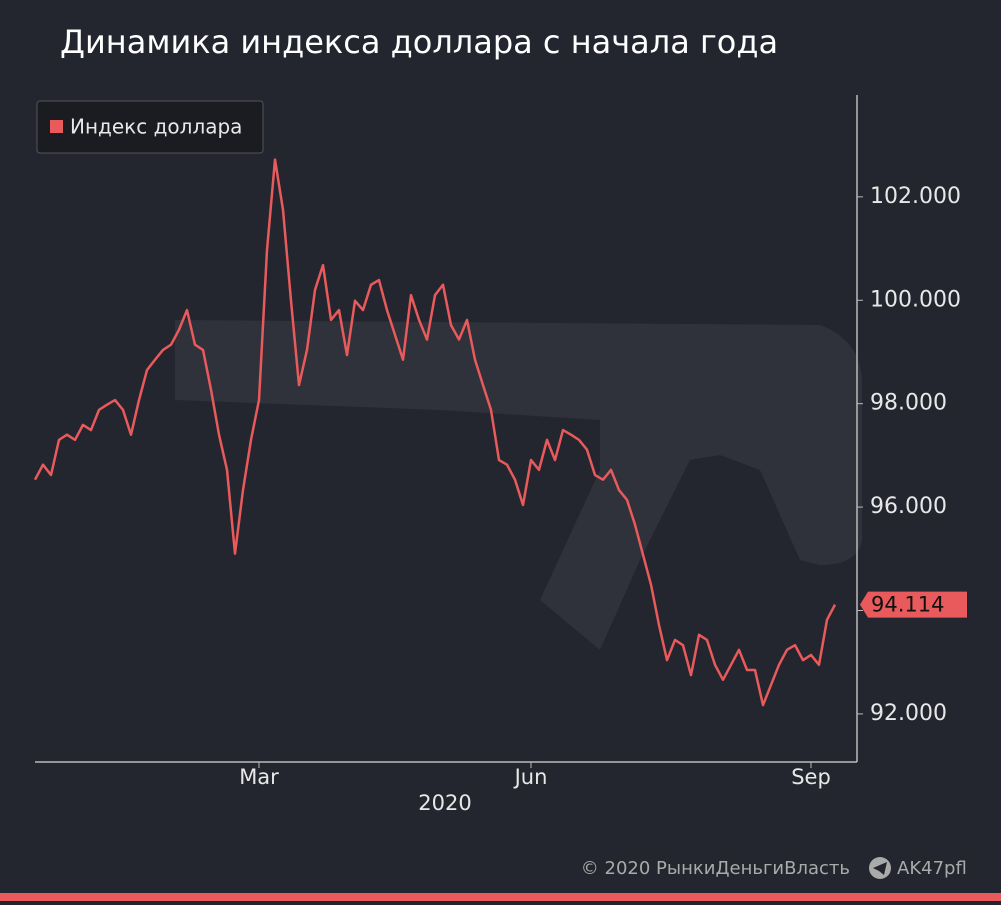 This screenshot has height=905, width=1001. What do you see at coordinates (419, 42) in the screenshot?
I see `chart-title: Динамика индекса доллара с начала года` at bounding box center [419, 42].